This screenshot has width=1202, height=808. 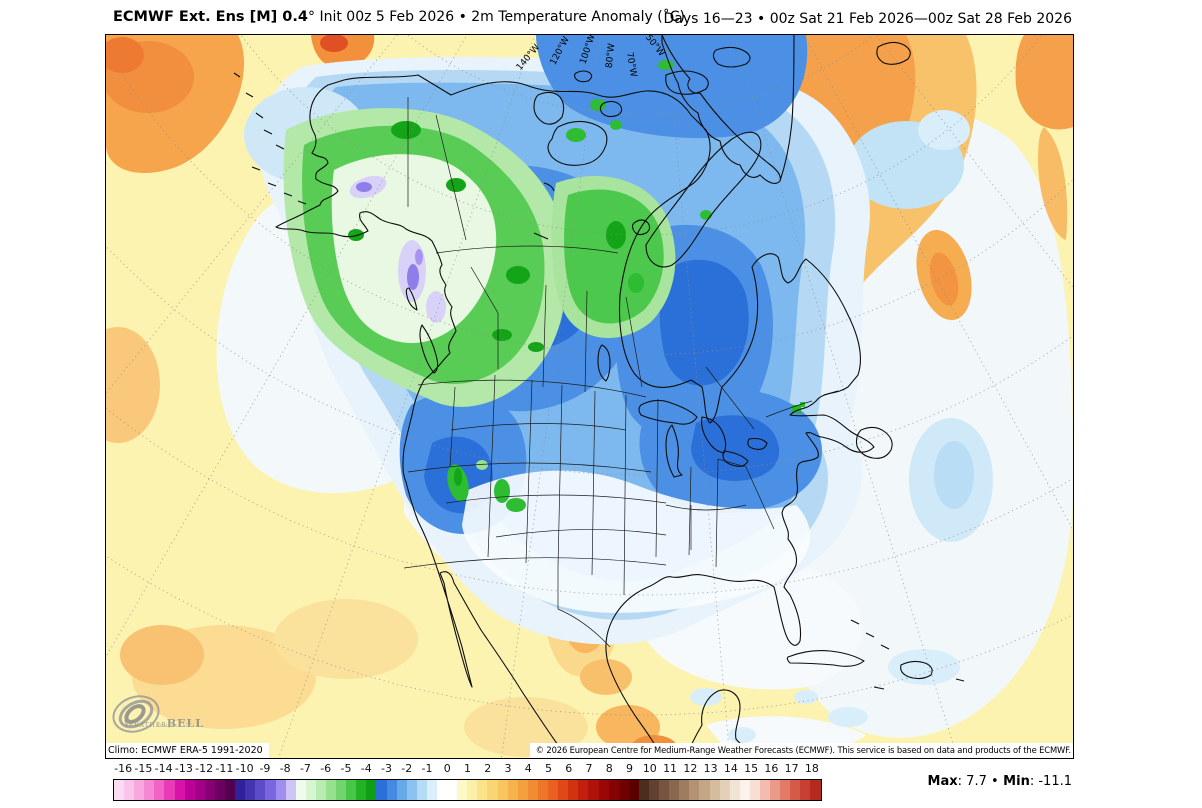 I want to click on colorbar-tick-label: 15, so click(x=751, y=768).